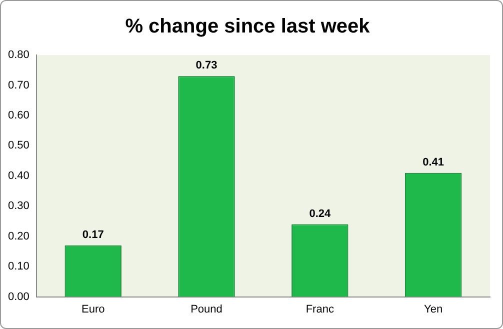 This screenshot has width=503, height=329. What do you see at coordinates (19, 85) in the screenshot?
I see `y-tick-label: 0.70` at bounding box center [19, 85].